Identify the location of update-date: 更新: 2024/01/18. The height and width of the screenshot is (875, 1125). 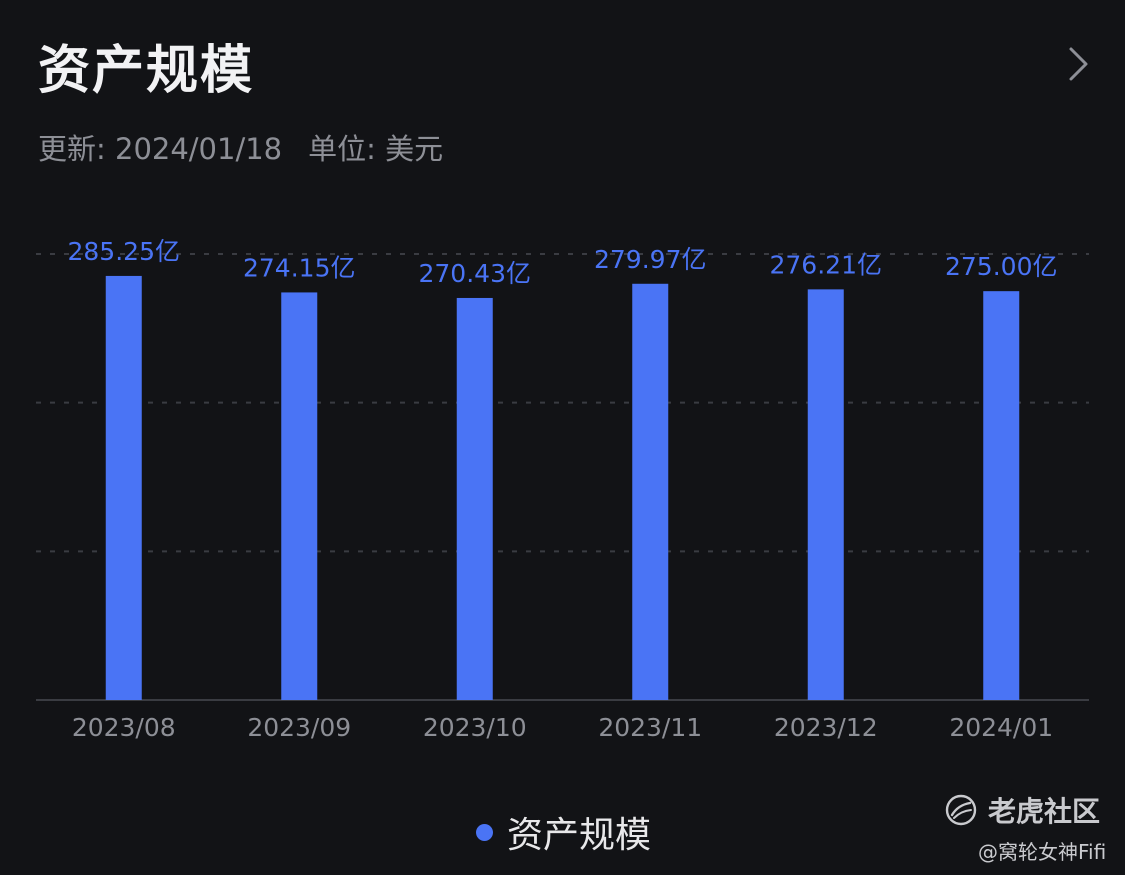
(160, 149).